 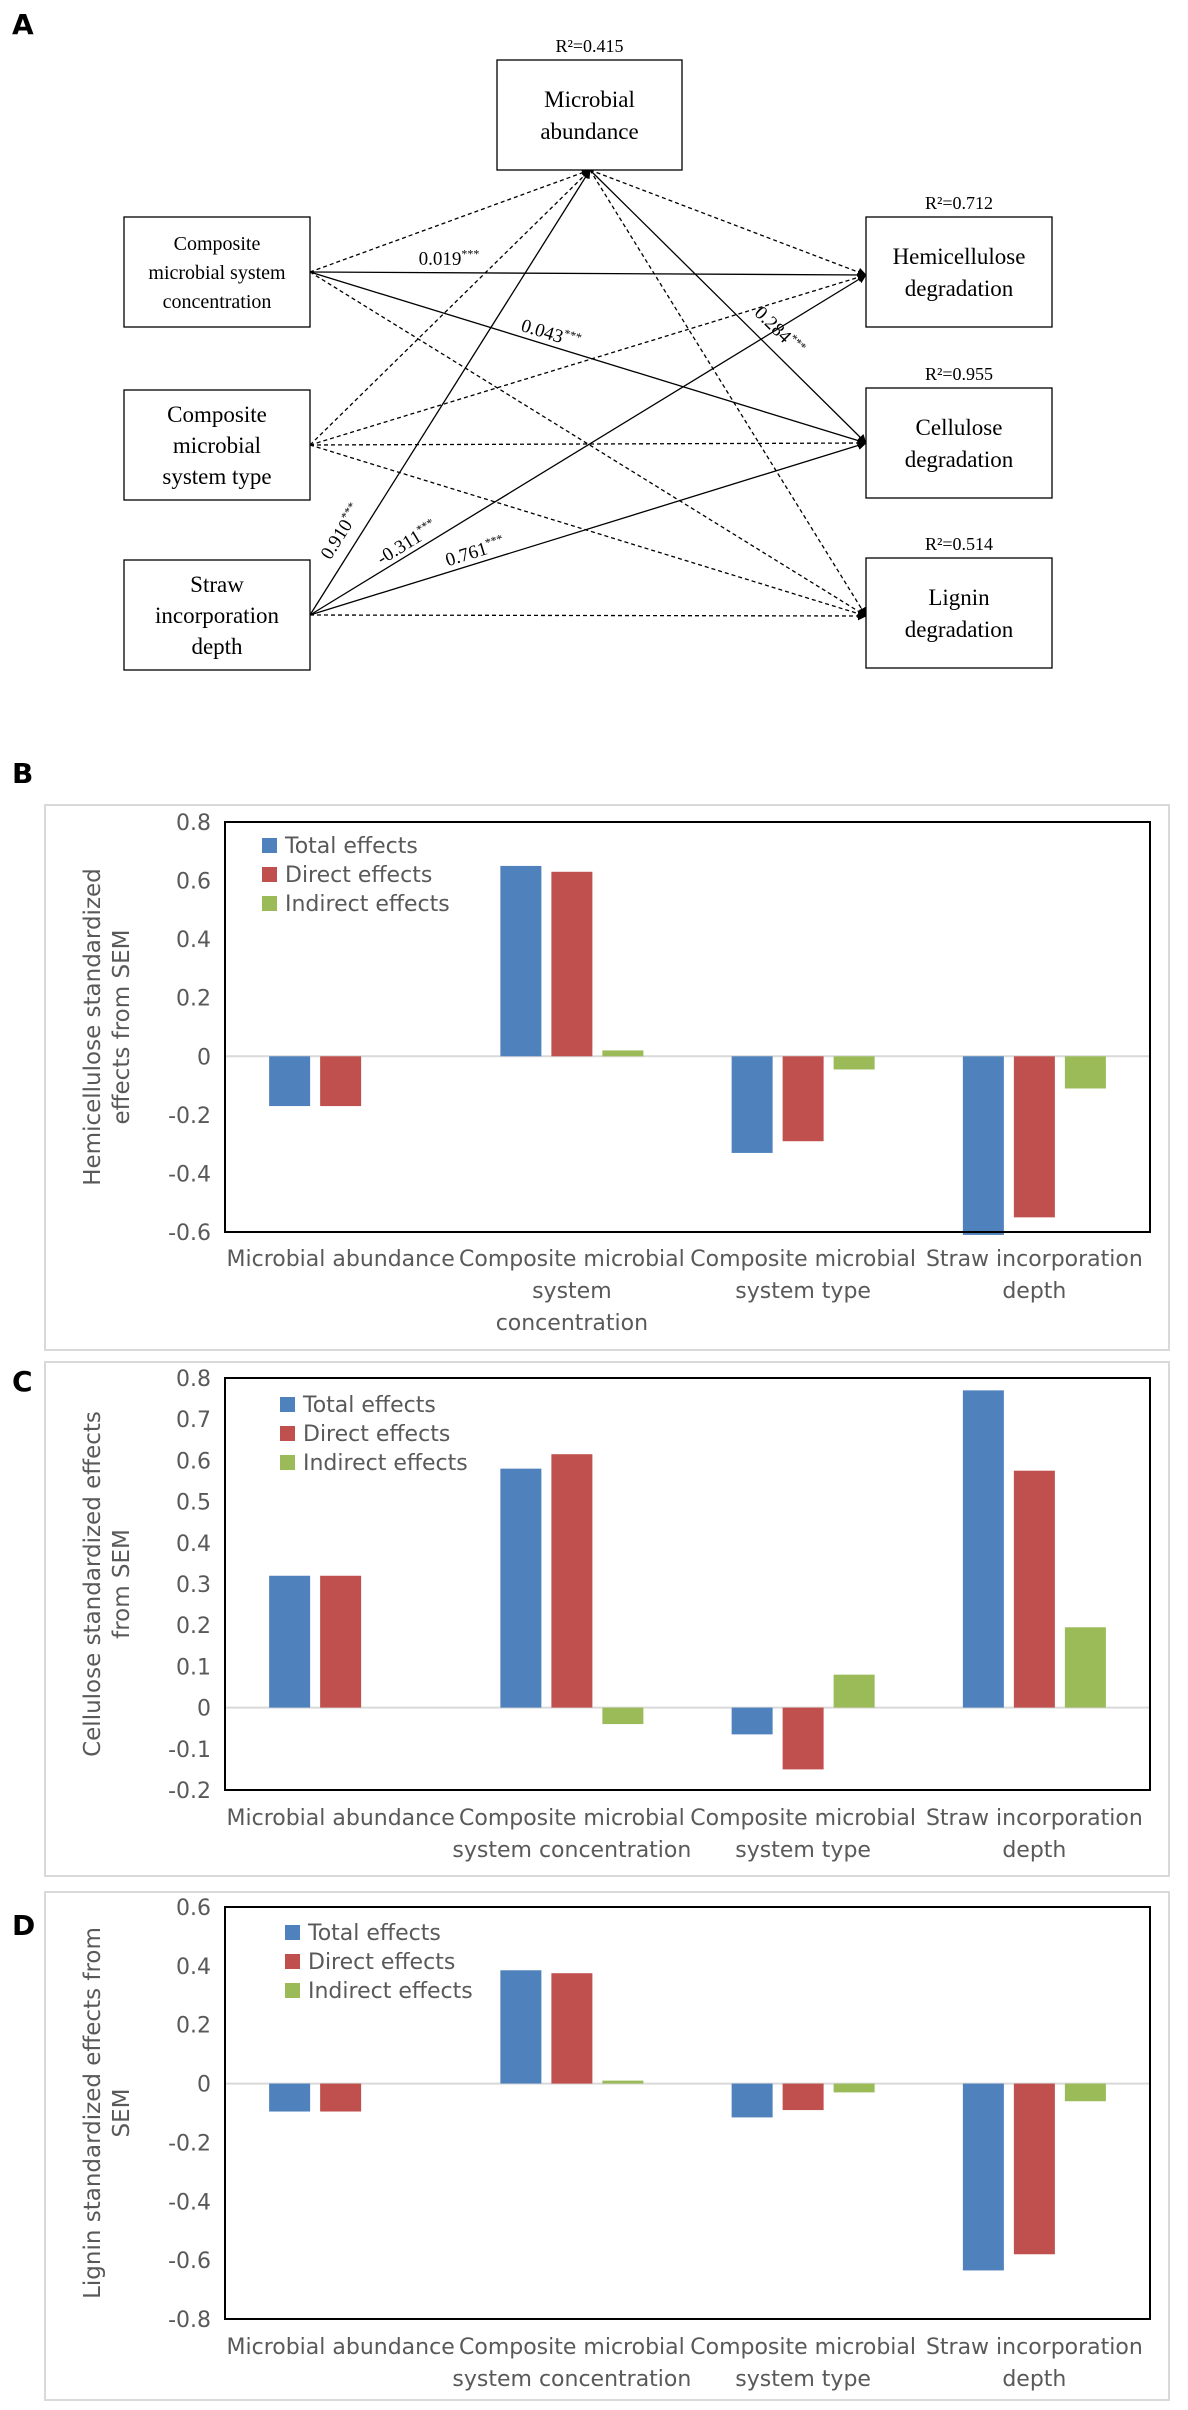 What do you see at coordinates (193, 823) in the screenshot?
I see `y-tick-label: 0.8` at bounding box center [193, 823].